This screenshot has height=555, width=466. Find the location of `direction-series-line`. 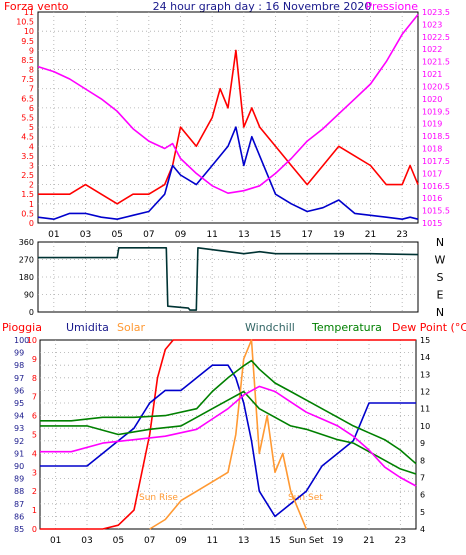

direction-series-line is located at coordinates (228, 279).